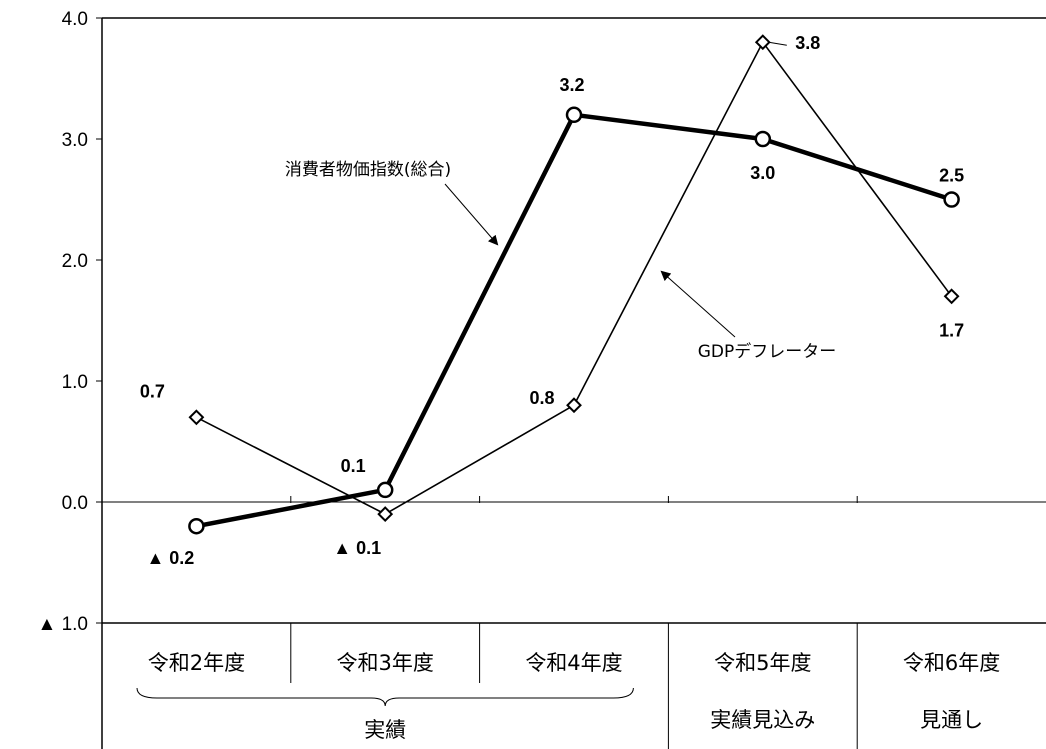  I want to click on cpi-annotation: 消費者物価指数(総合), so click(368, 170).